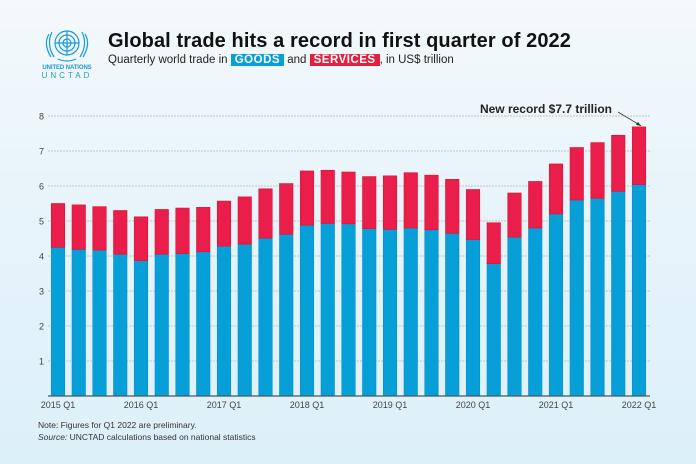 The image size is (696, 464). Describe the element at coordinates (41, 257) in the screenshot. I see `y-tick-label: 4` at that location.